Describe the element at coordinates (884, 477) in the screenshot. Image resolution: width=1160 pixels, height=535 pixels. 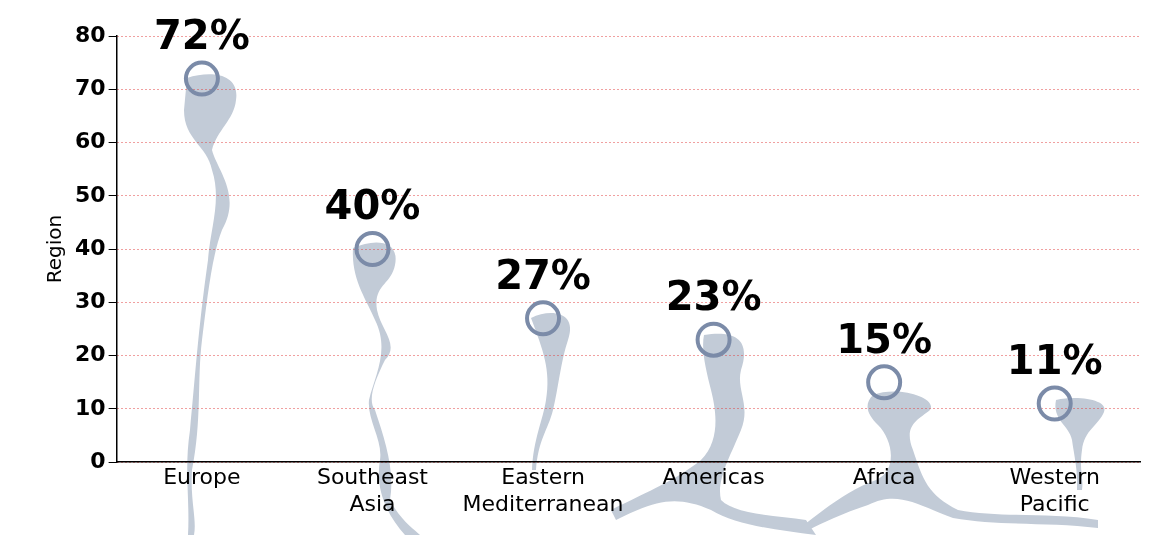
I see `x-tick-label: Africa` at that location.